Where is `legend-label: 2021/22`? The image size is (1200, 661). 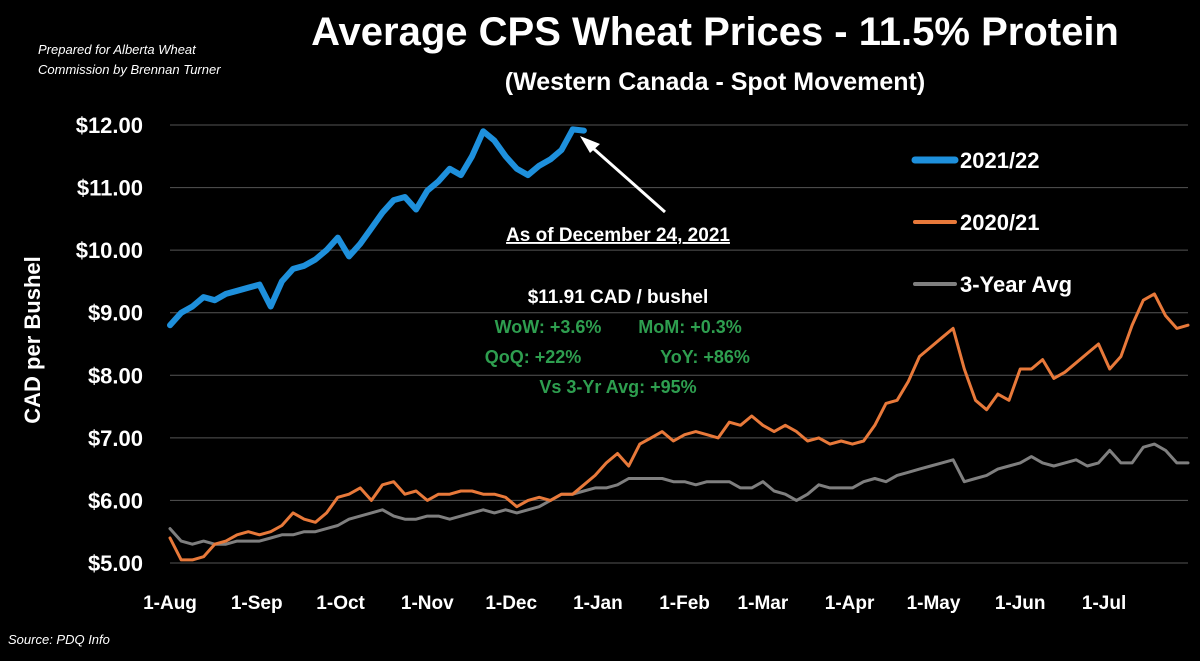 legend-label: 2021/22 is located at coordinates (1000, 160).